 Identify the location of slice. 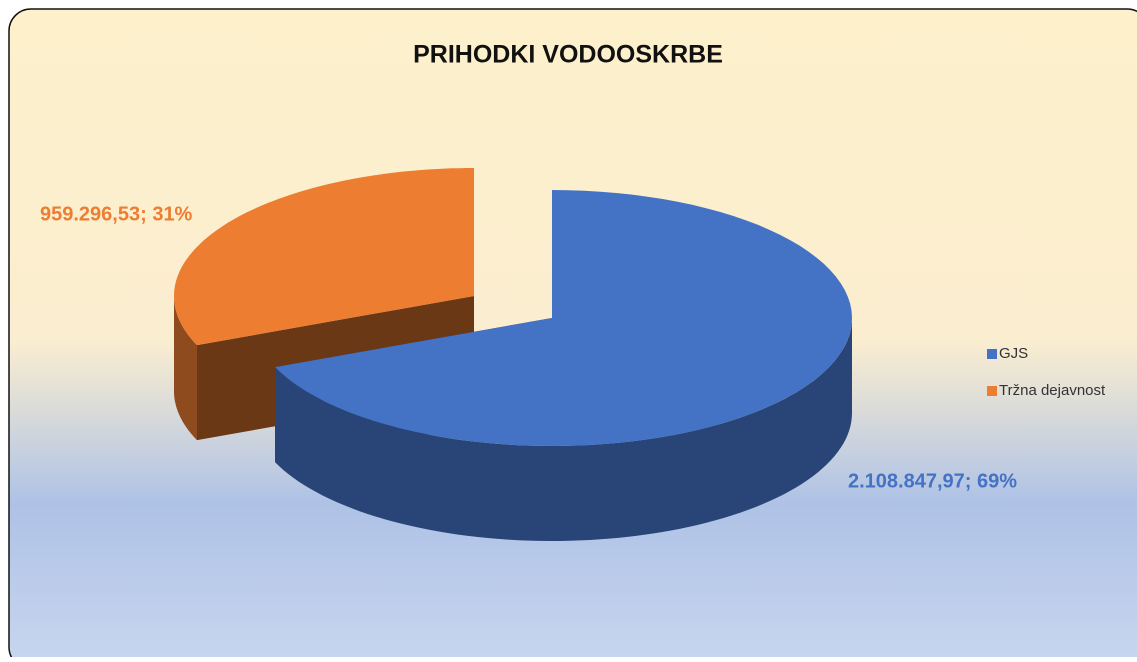
(324, 257).